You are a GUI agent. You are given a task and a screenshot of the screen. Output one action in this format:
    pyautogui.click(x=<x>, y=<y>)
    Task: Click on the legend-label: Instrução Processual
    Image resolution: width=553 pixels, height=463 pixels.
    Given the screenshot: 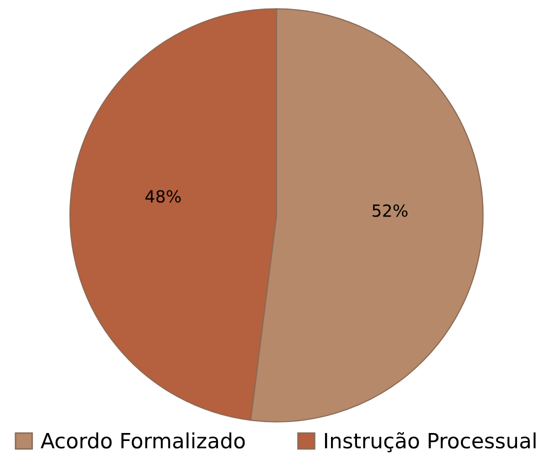 What is the action you would take?
    pyautogui.click(x=430, y=442)
    